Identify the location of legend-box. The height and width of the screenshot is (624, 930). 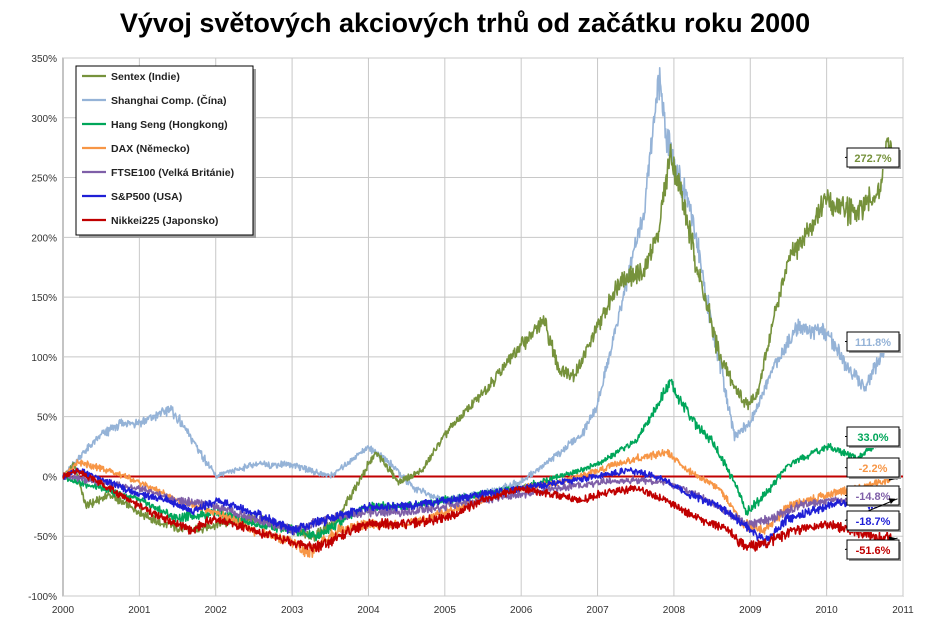
(164, 150).